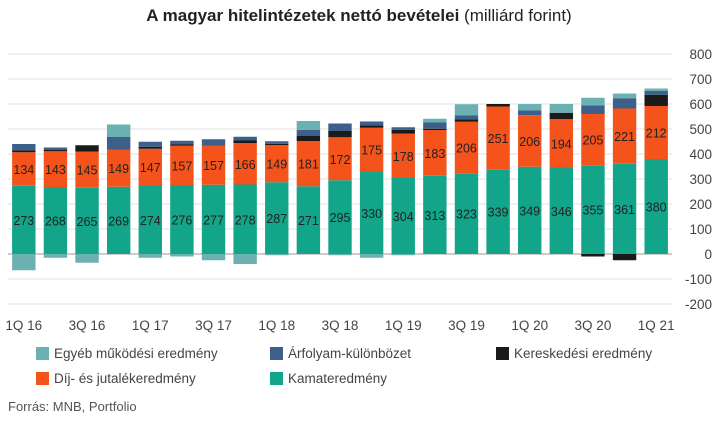 Image resolution: width=718 pixels, height=421 pixels. Describe the element at coordinates (181, 221) in the screenshot. I see `data-label: 276` at that location.